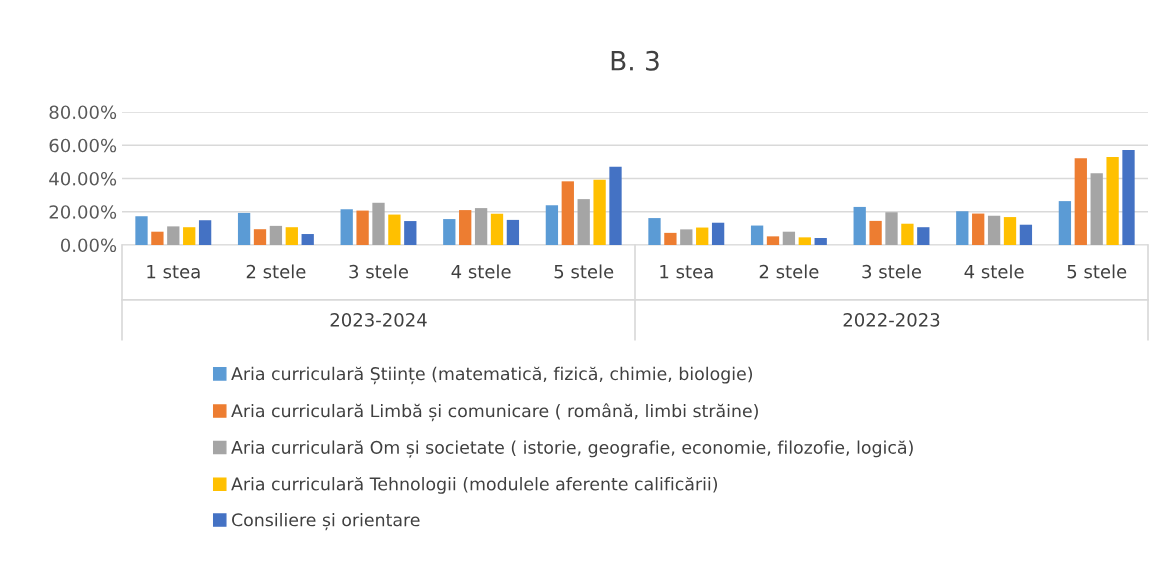 This screenshot has height=580, width=1175. Describe the element at coordinates (572, 449) in the screenshot. I see `legend-label: Aria curriculară Om și societate ( istorie, geografie, economie, filozofie, logică)` at that location.